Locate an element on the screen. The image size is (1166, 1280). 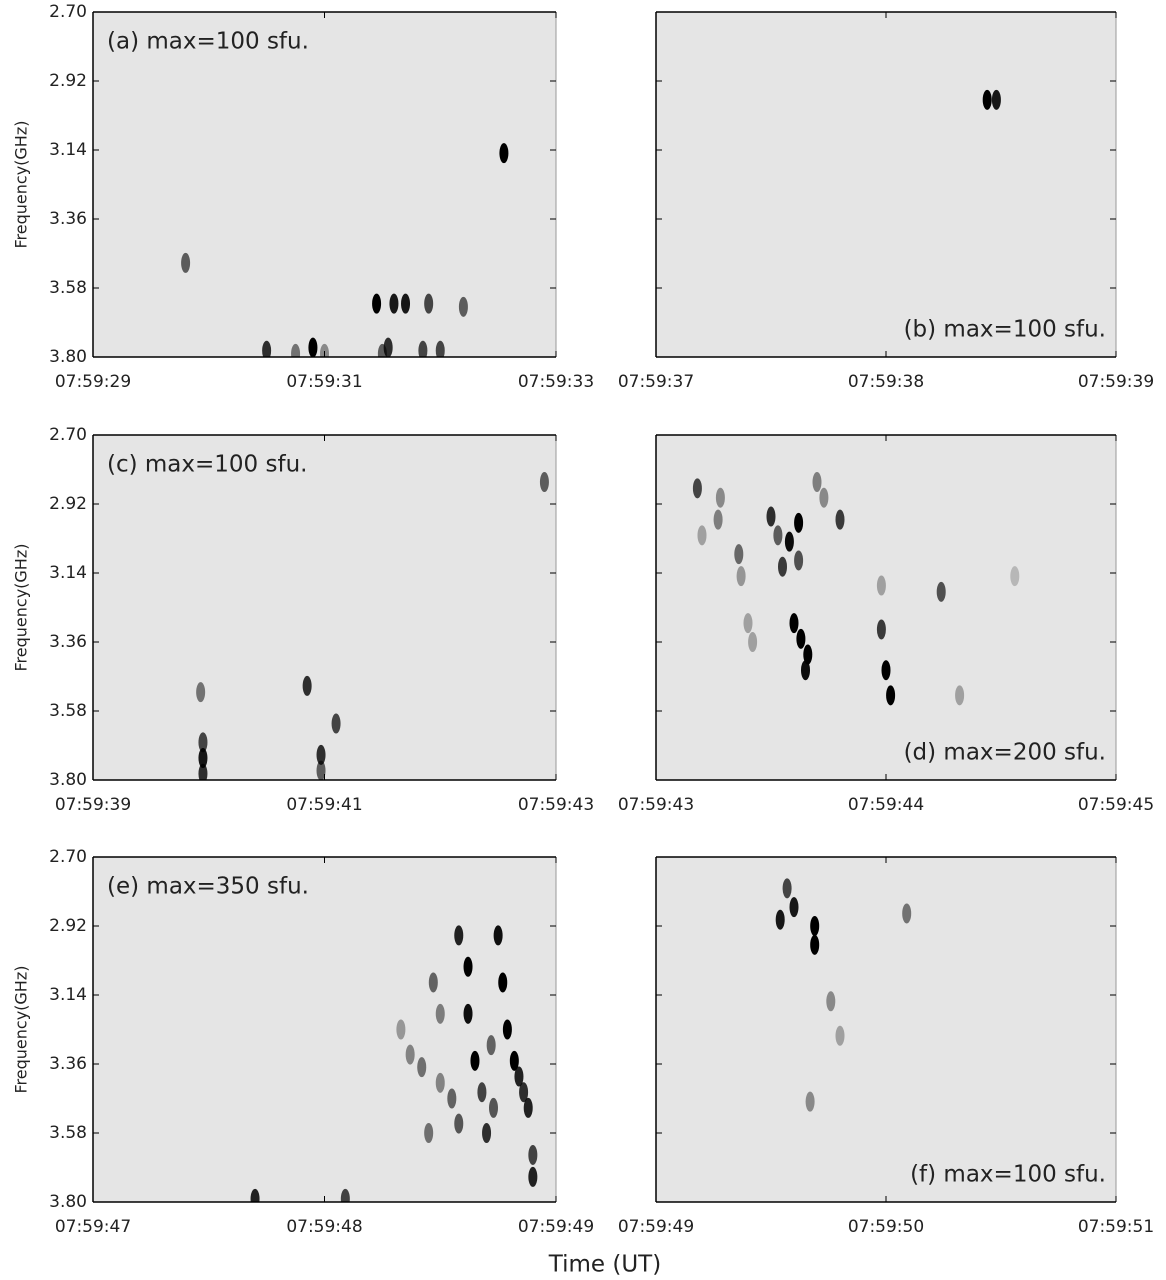
x-tick-label: 07:59:50 is located at coordinates (886, 1227).